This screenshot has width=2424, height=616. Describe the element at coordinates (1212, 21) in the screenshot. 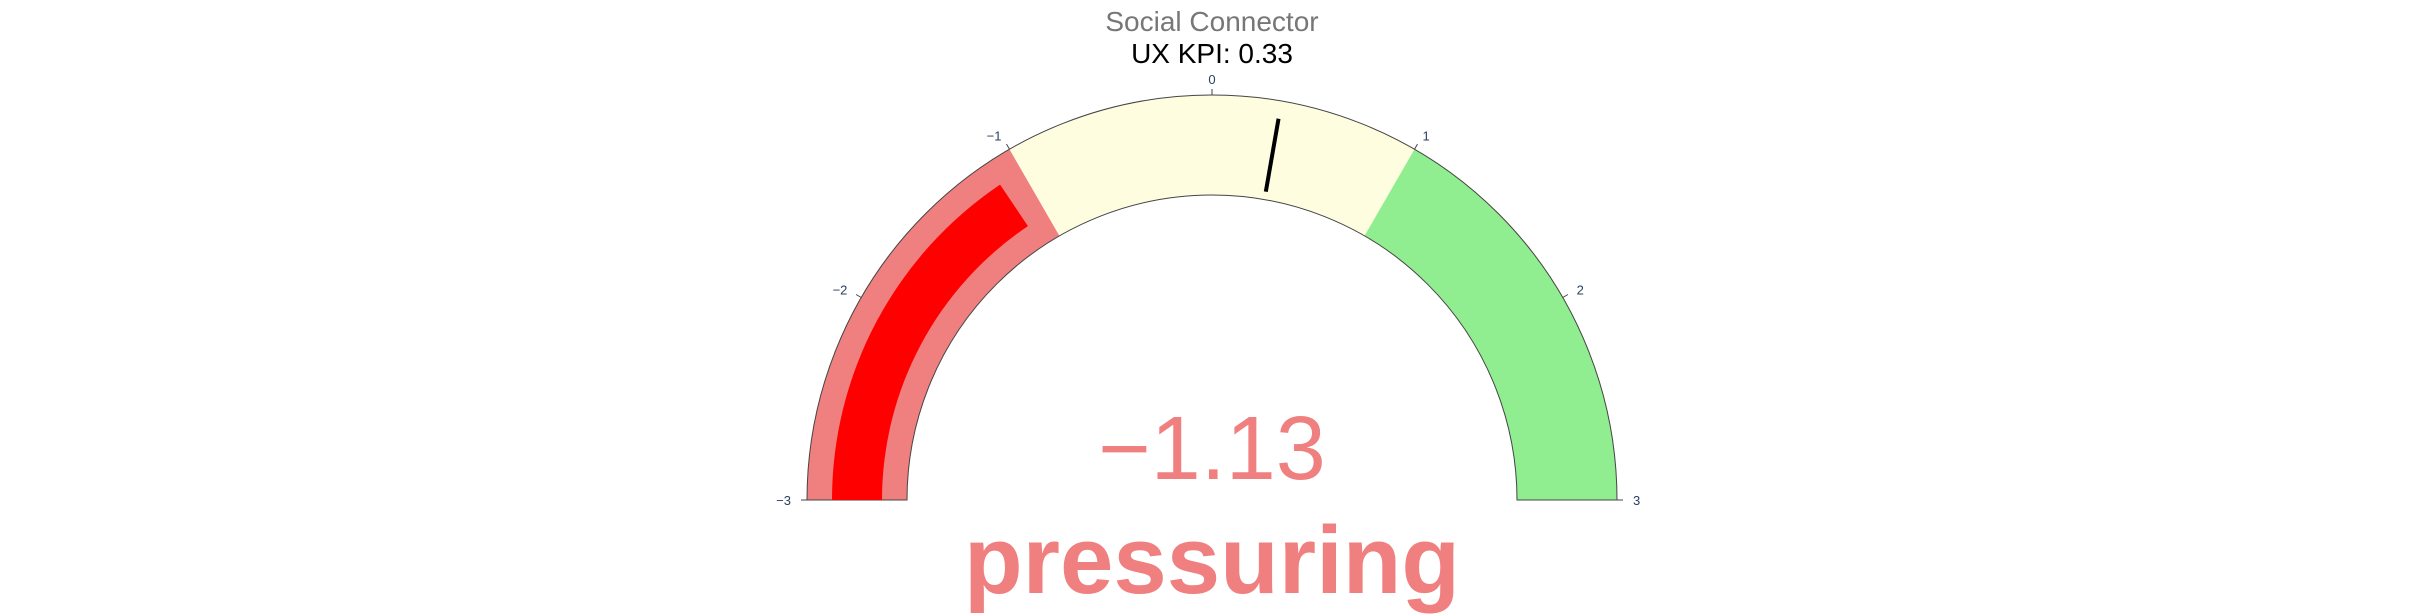

I see `chart-title: Social Connector` at that location.